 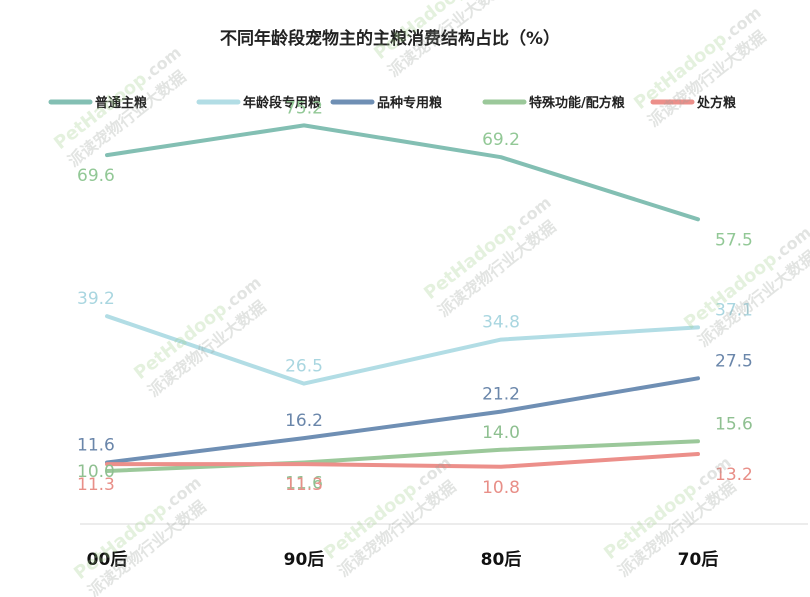 I want to click on series-3-label-4: 27.5, so click(x=734, y=361).